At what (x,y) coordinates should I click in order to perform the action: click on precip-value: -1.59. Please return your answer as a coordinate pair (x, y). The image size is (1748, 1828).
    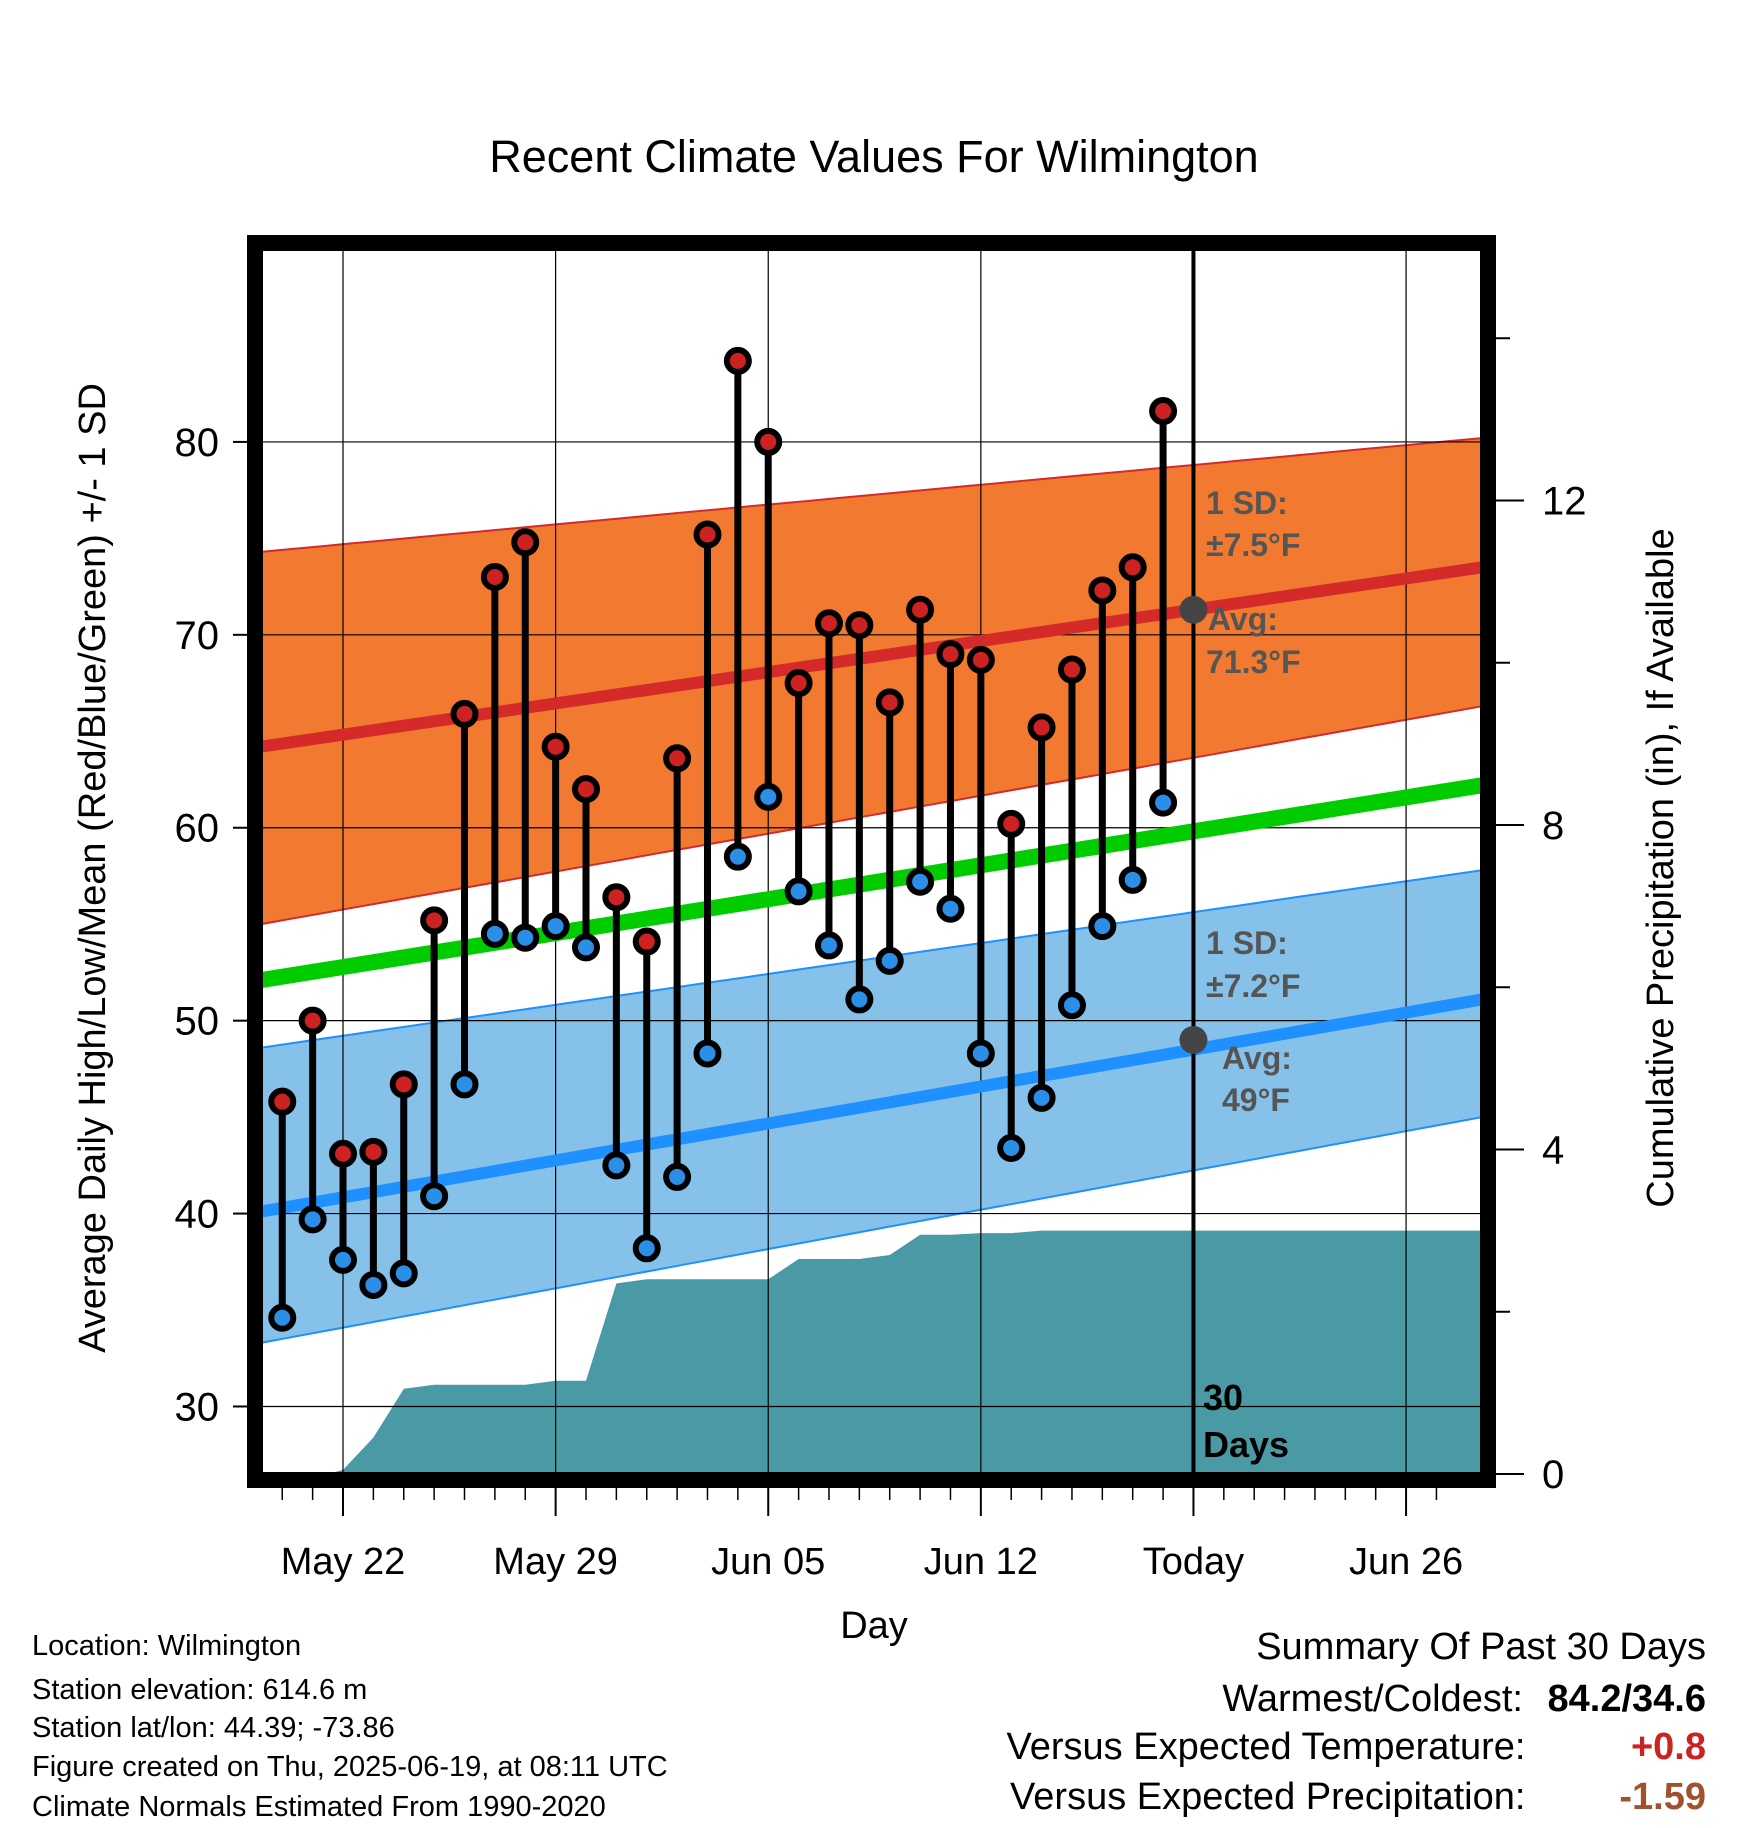
    Looking at the image, I should click on (1662, 1797).